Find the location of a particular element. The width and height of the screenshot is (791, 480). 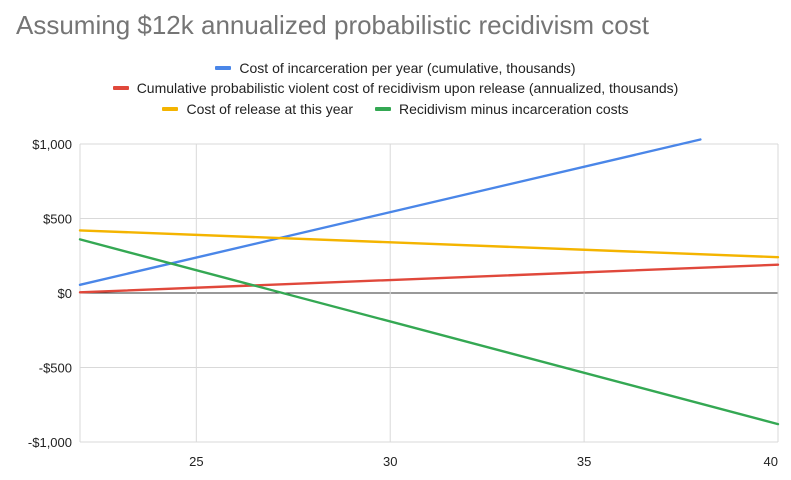

y-tick-label: $500 is located at coordinates (57, 219).